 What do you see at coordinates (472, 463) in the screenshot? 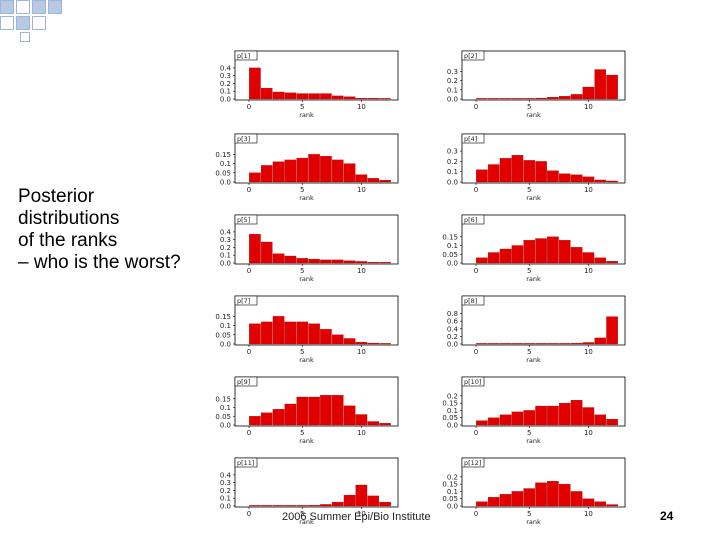
I see `panel-title: p[12]` at bounding box center [472, 463].